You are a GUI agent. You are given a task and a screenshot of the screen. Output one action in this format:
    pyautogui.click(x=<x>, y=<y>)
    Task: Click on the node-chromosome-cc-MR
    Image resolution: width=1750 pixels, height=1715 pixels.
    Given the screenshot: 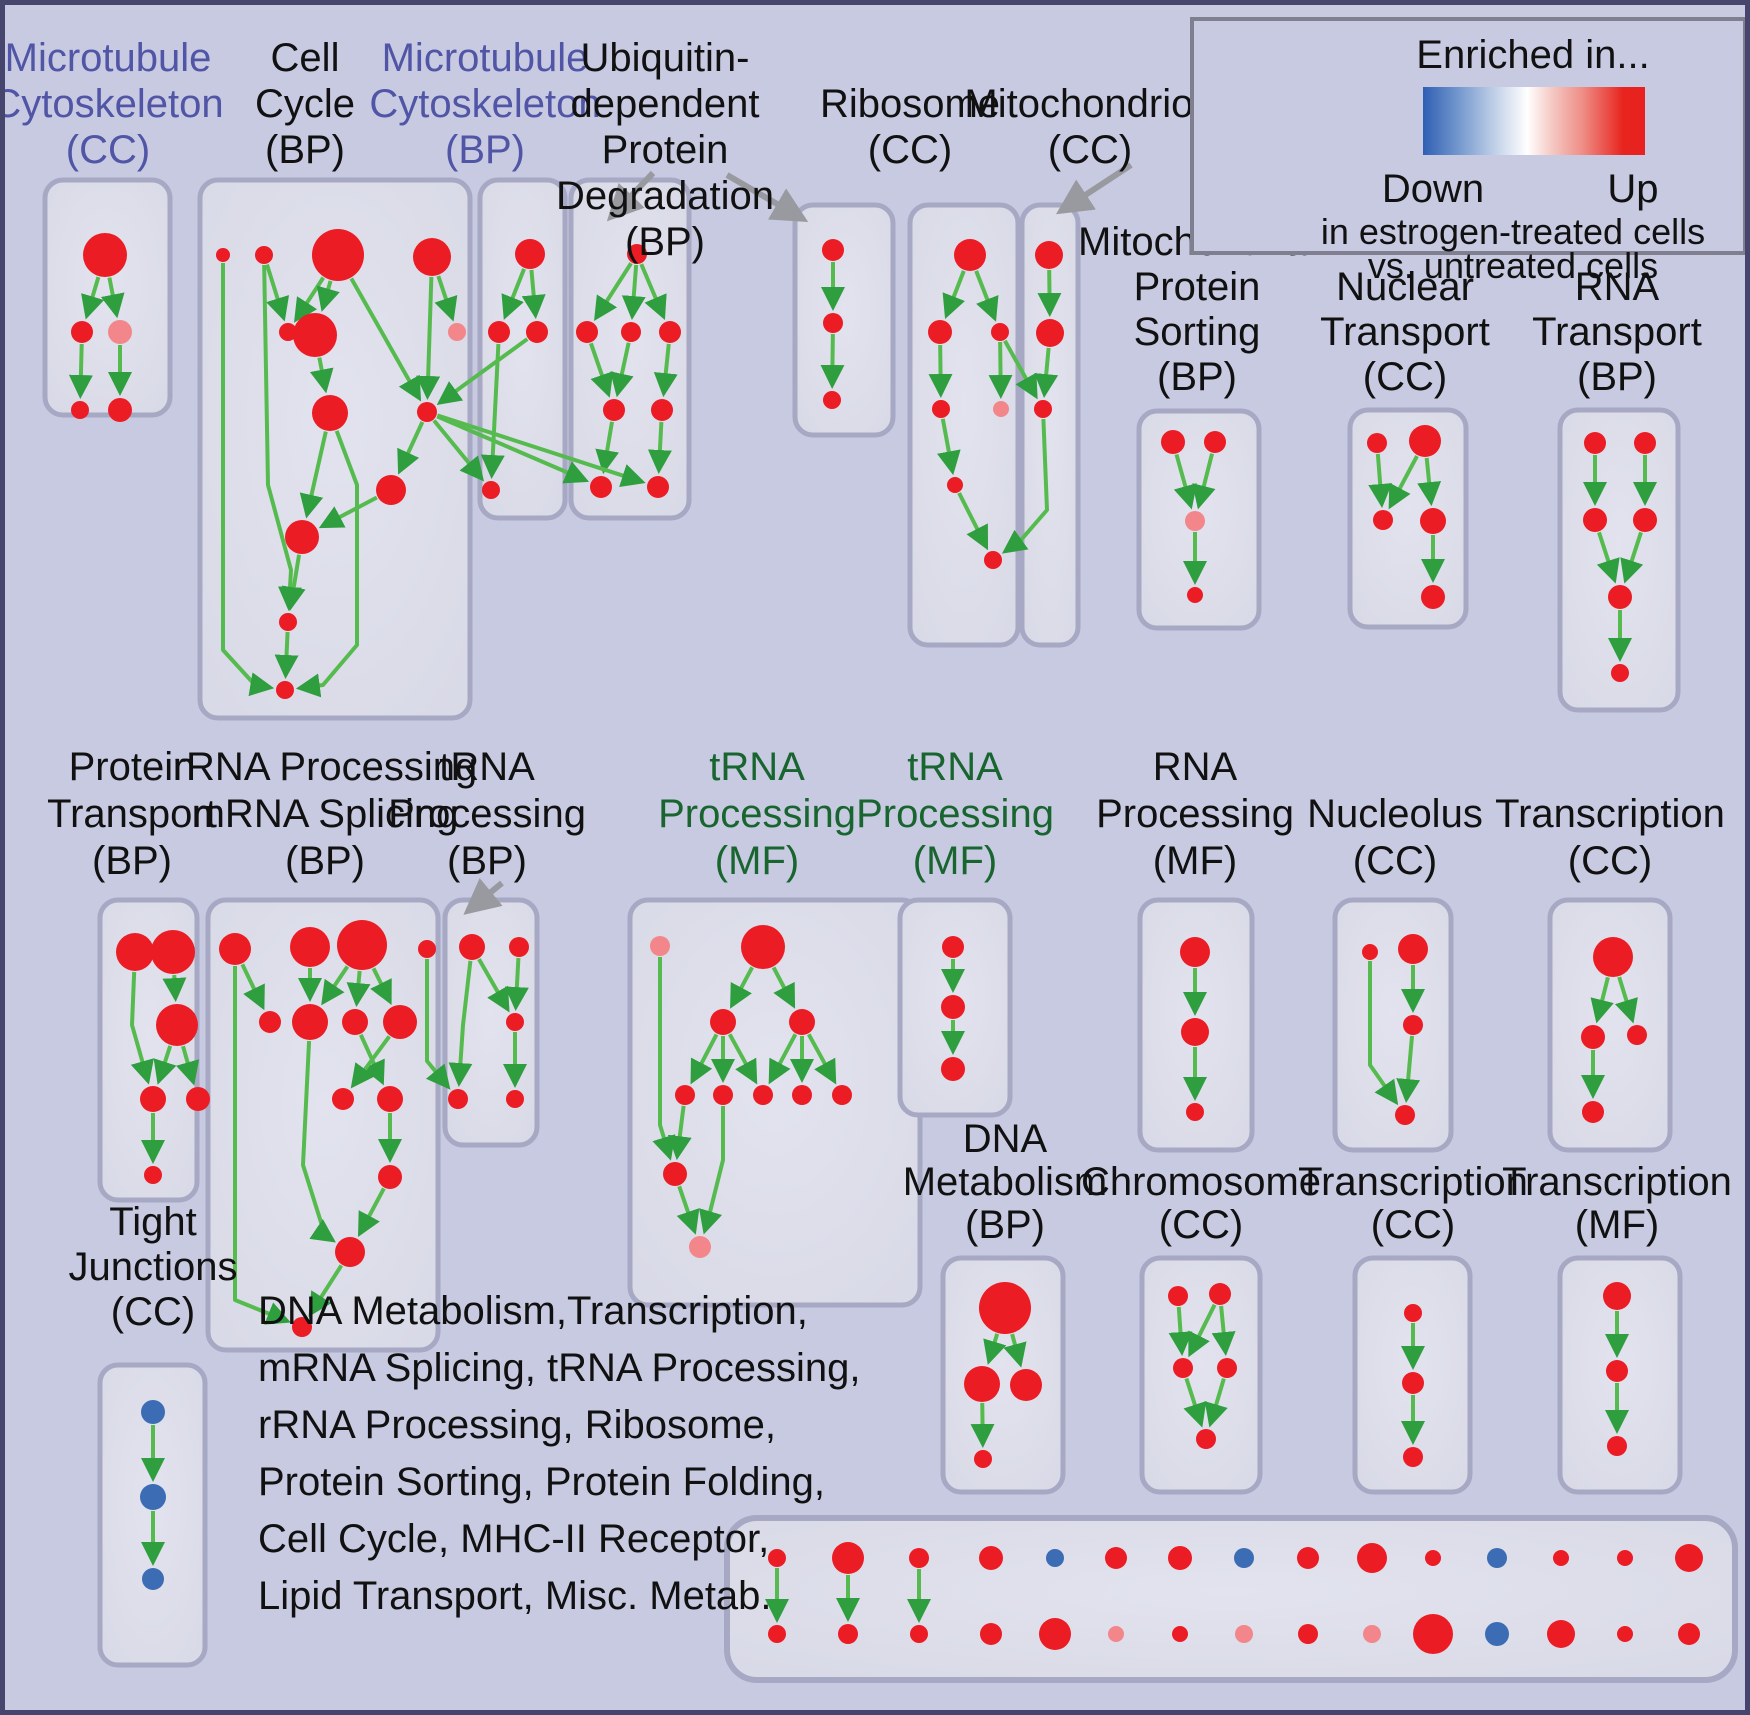 What is the action you would take?
    pyautogui.click(x=1227, y=1368)
    